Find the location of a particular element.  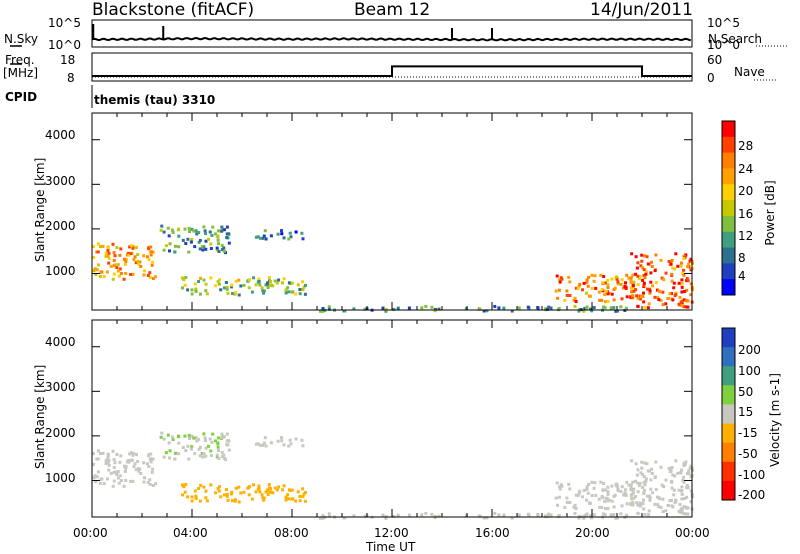

y-tick-top-1000: 1000 is located at coordinates (60, 271).